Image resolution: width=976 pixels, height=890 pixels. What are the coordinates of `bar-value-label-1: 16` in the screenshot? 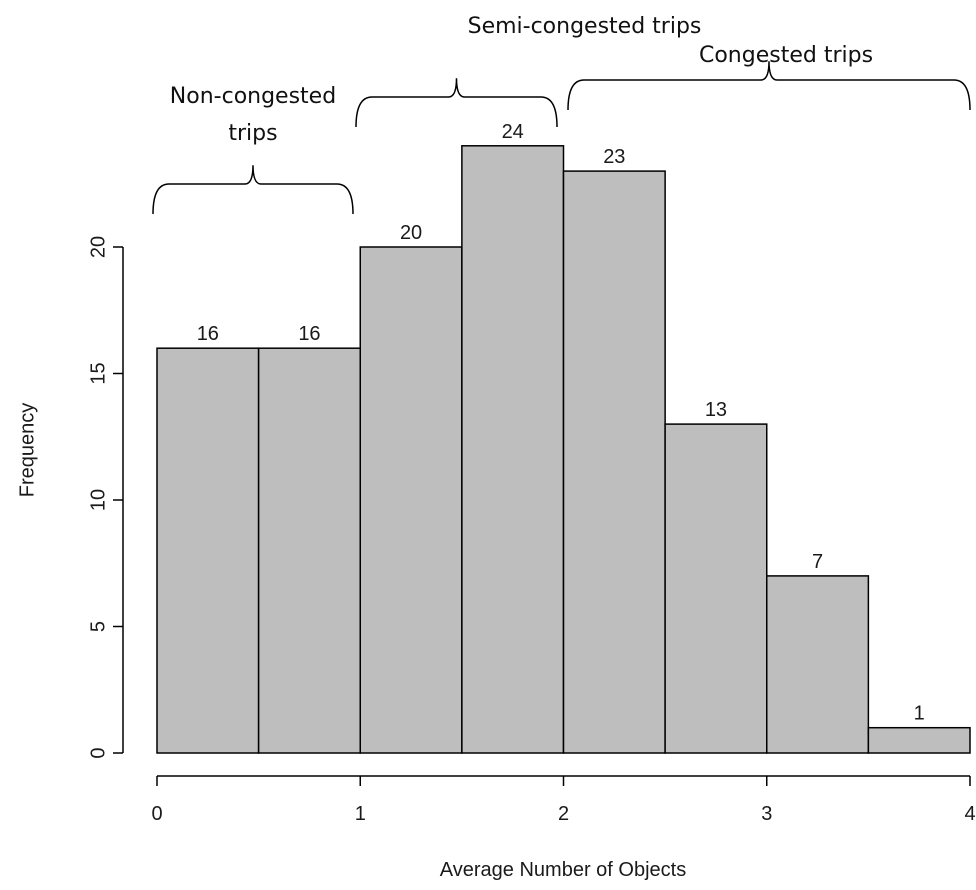 It's located at (309, 334).